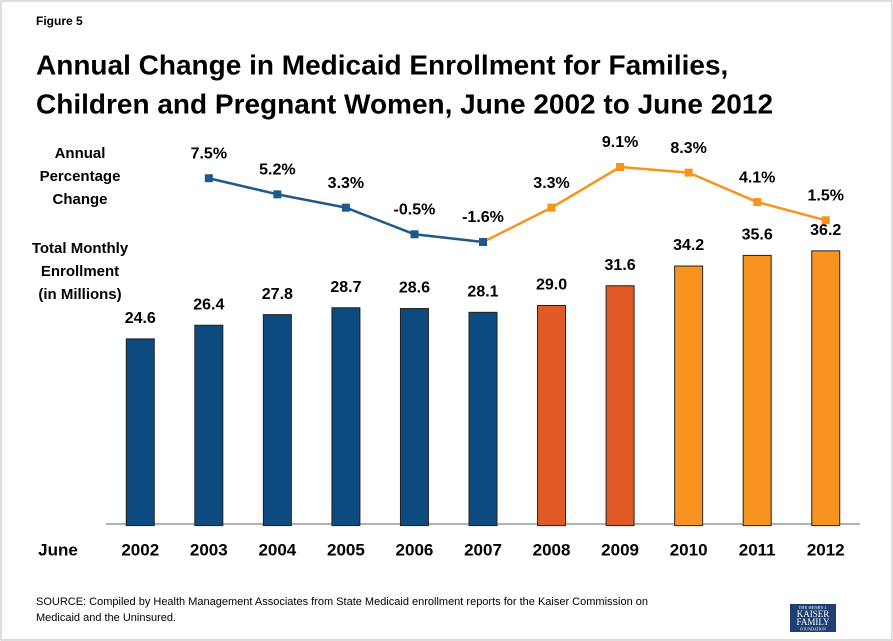 This screenshot has height=641, width=893. Describe the element at coordinates (277, 549) in the screenshot. I see `x-tick-label: 2004` at that location.